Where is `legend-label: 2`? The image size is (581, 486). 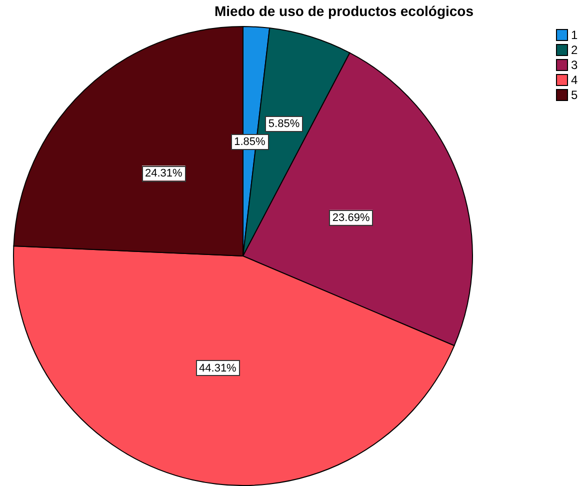
legend-label: 2 is located at coordinates (574, 49).